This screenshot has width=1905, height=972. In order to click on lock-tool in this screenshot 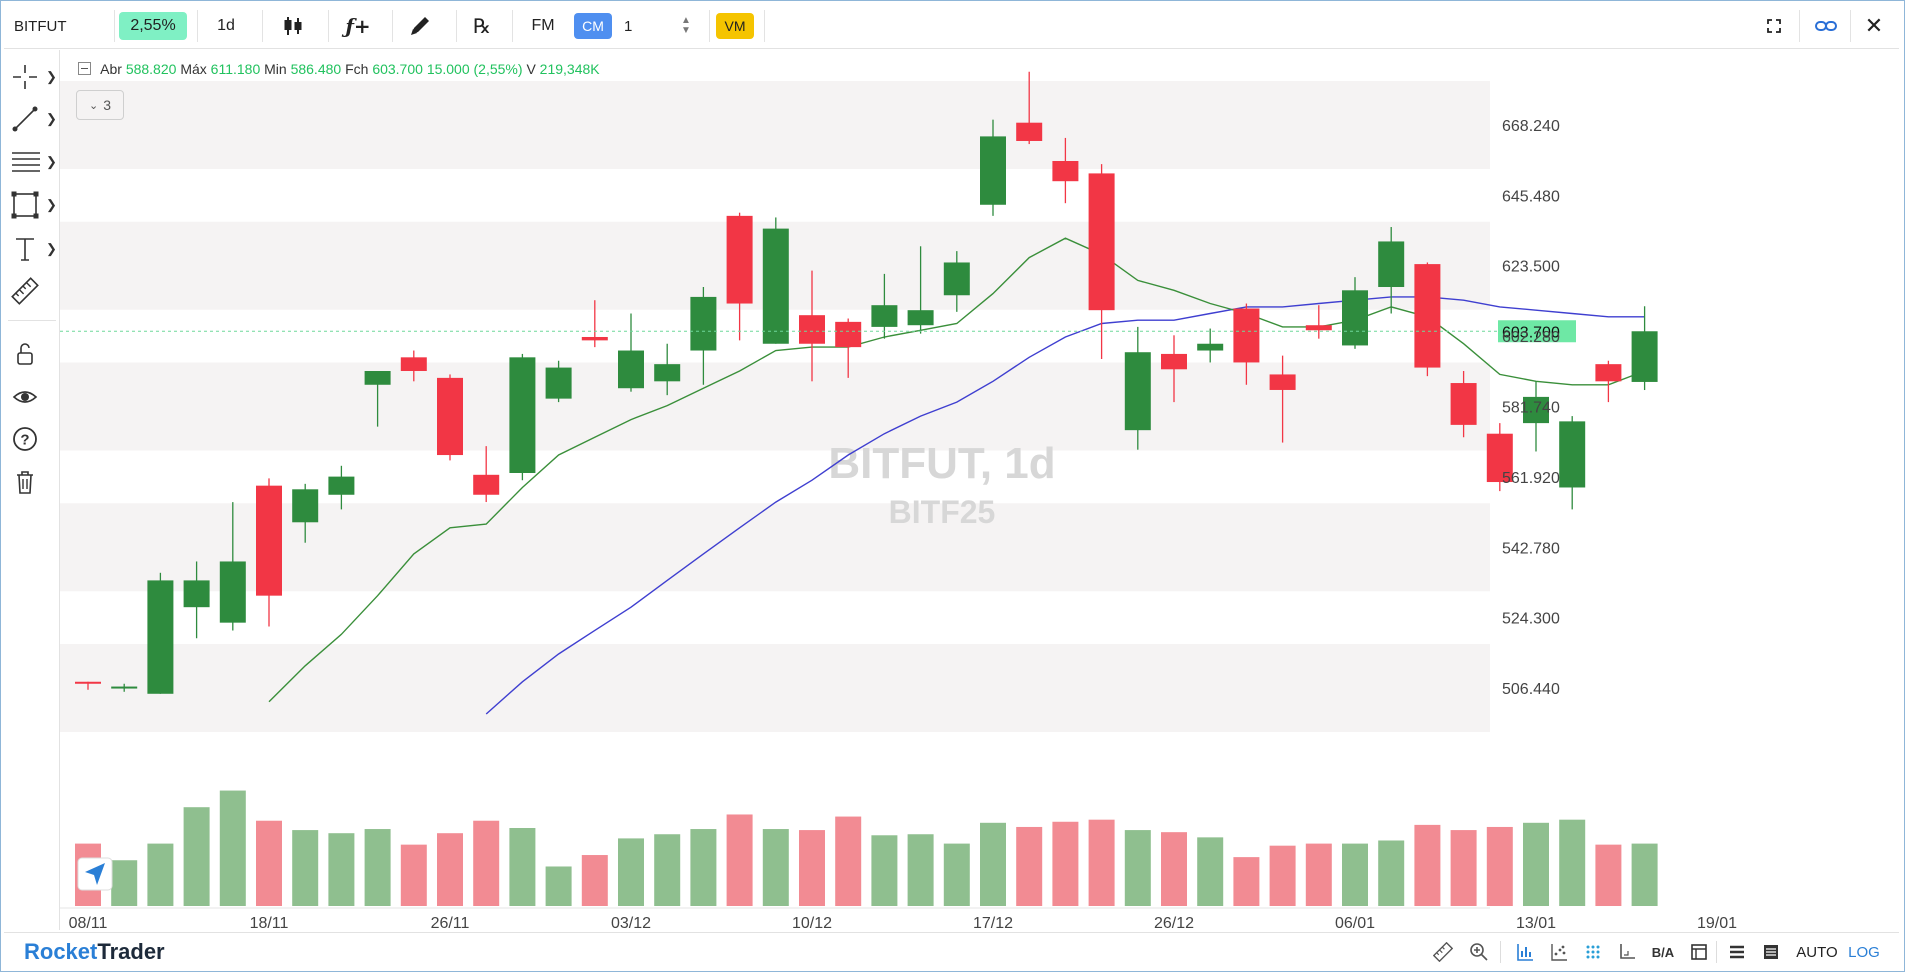, I will do `click(31, 354)`.